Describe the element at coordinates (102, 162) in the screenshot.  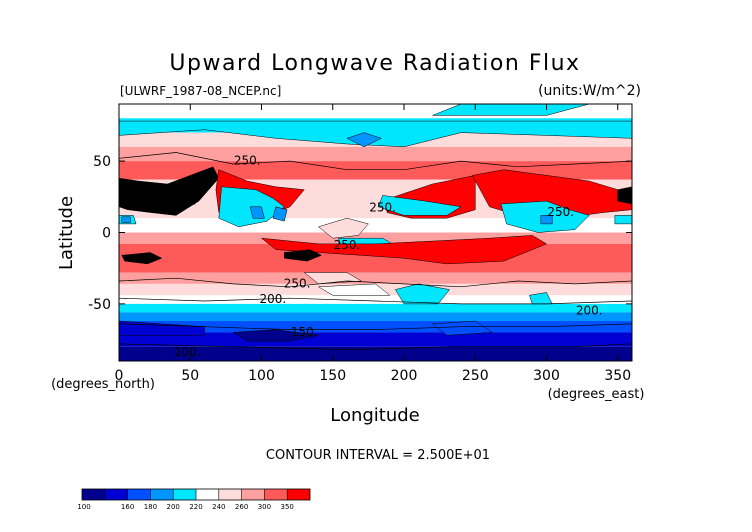
I see `y-tick-label: 50` at that location.